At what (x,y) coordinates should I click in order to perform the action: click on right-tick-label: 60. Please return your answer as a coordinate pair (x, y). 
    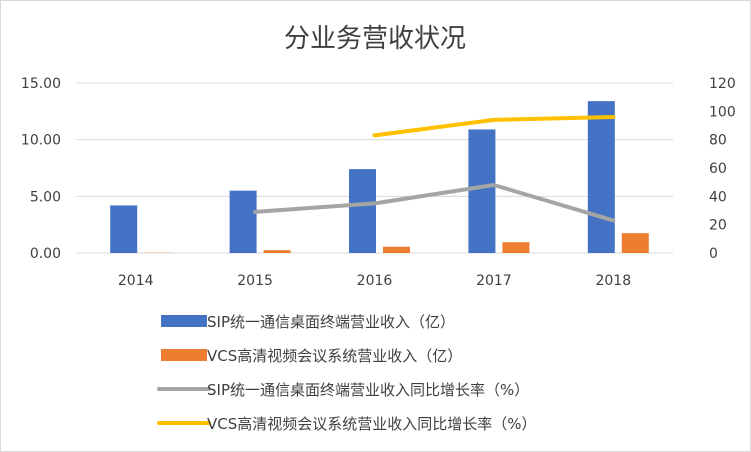
    Looking at the image, I should click on (718, 169).